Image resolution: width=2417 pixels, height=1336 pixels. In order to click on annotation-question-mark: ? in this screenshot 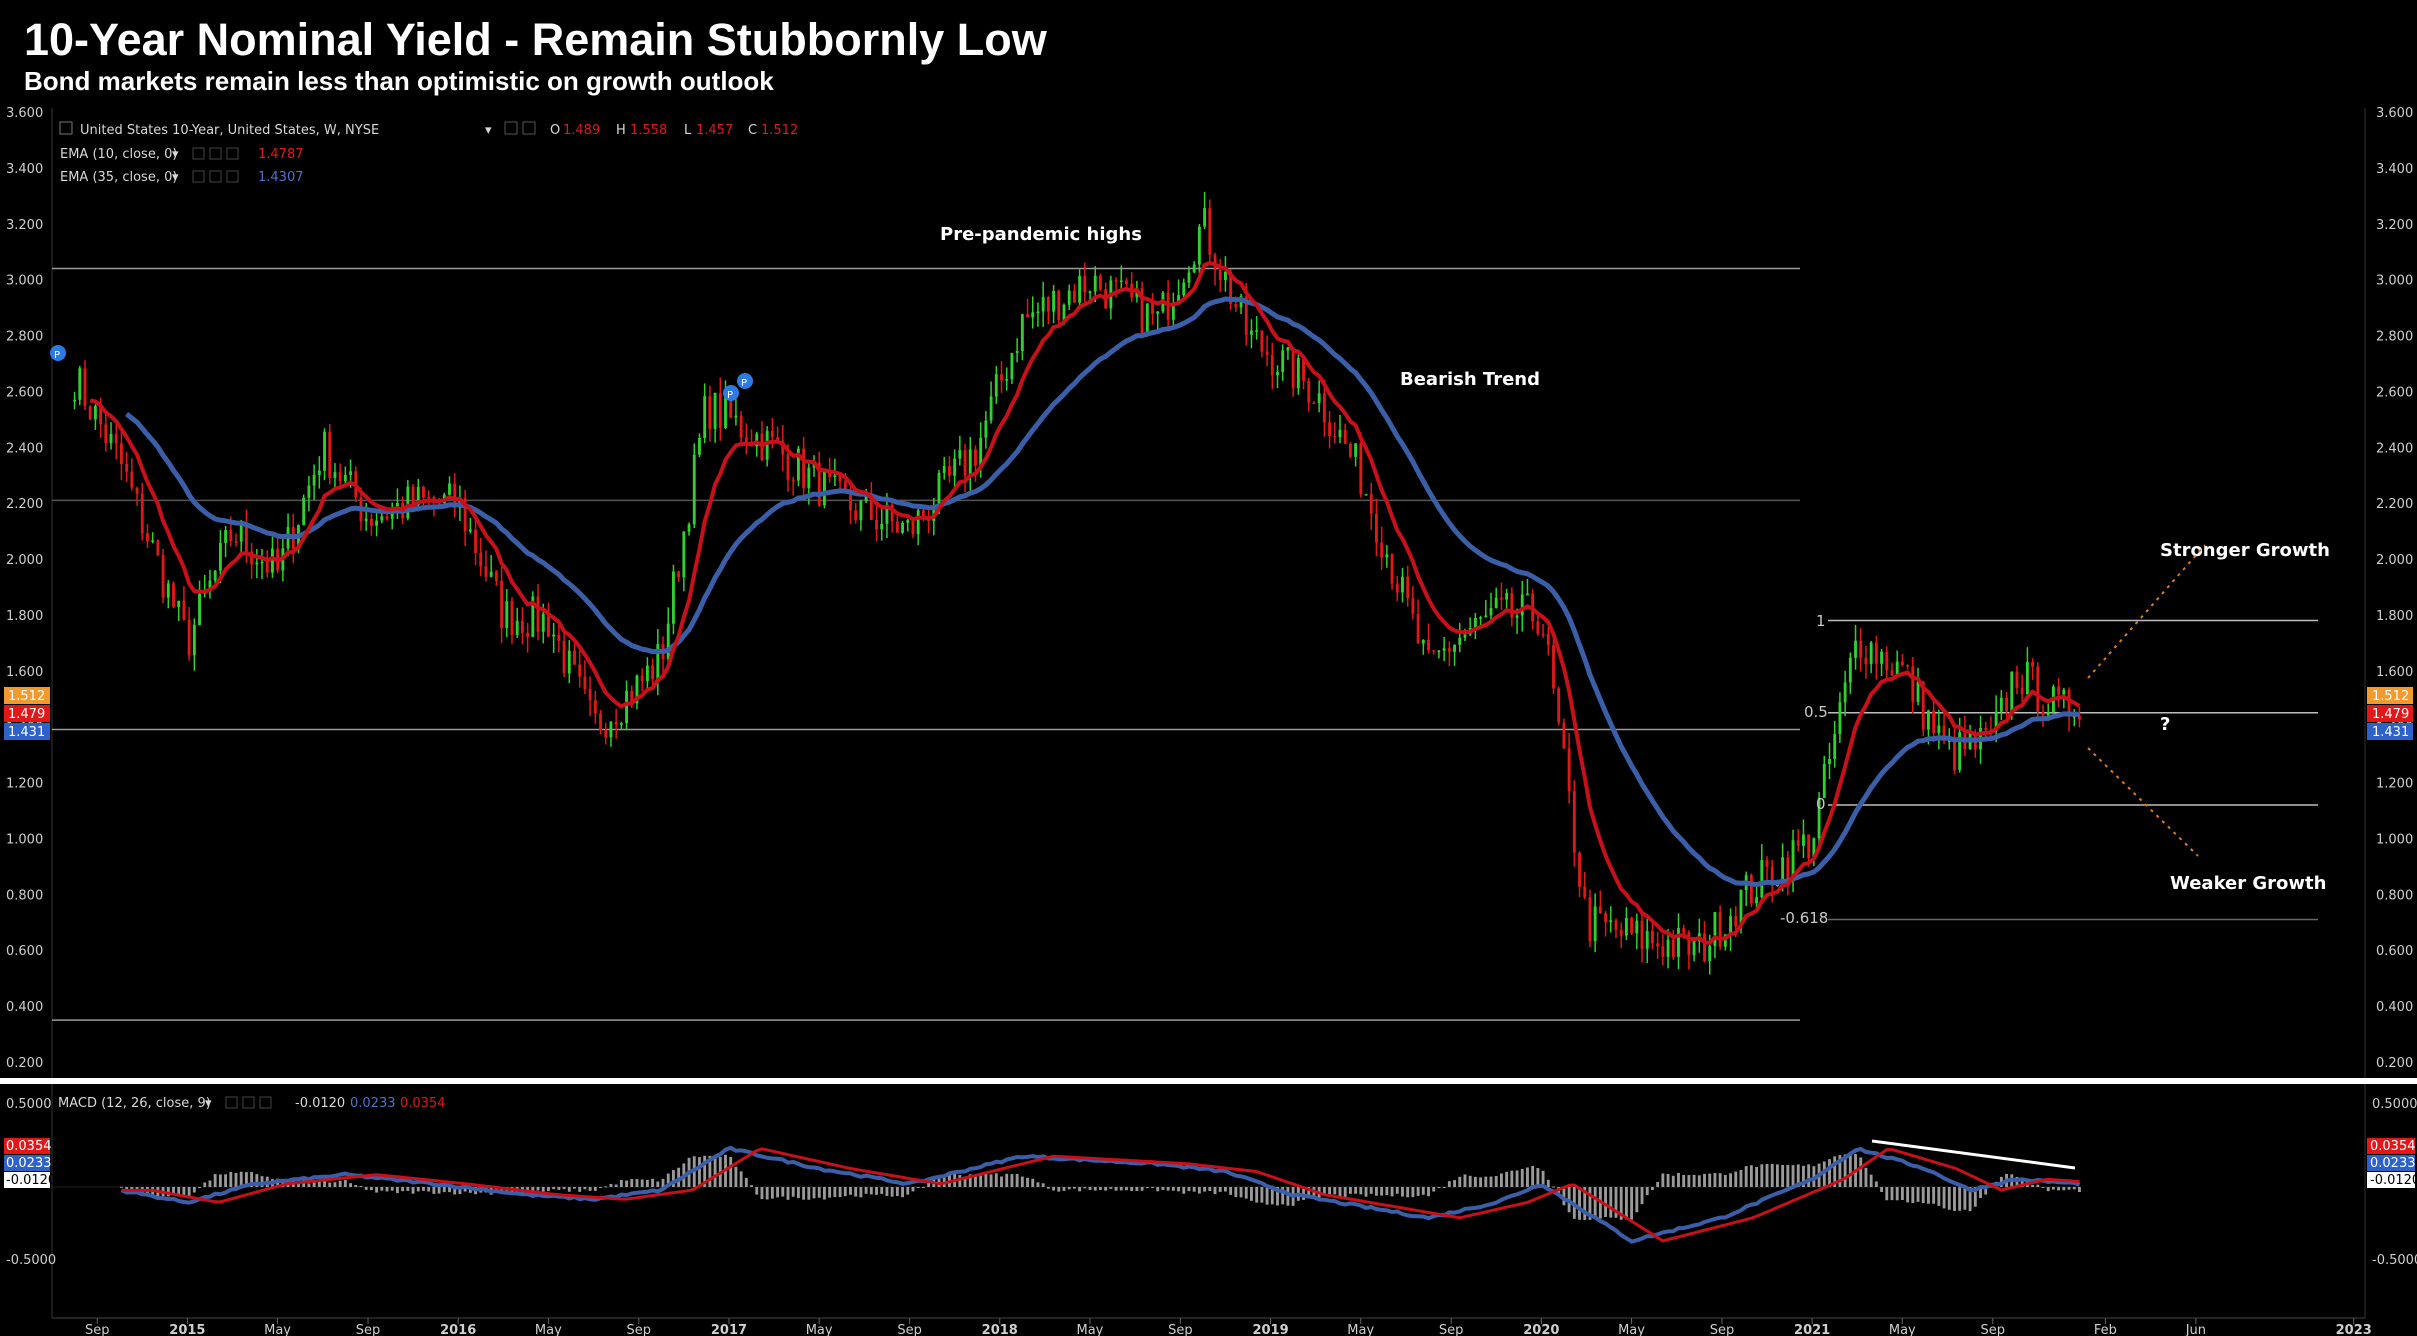, I will do `click(2165, 724)`.